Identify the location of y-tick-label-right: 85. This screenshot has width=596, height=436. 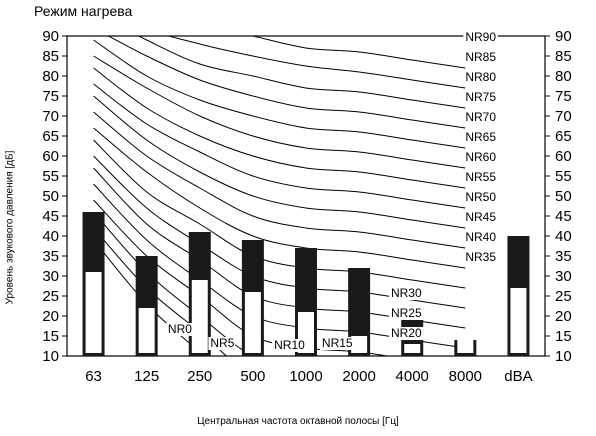
(563, 56).